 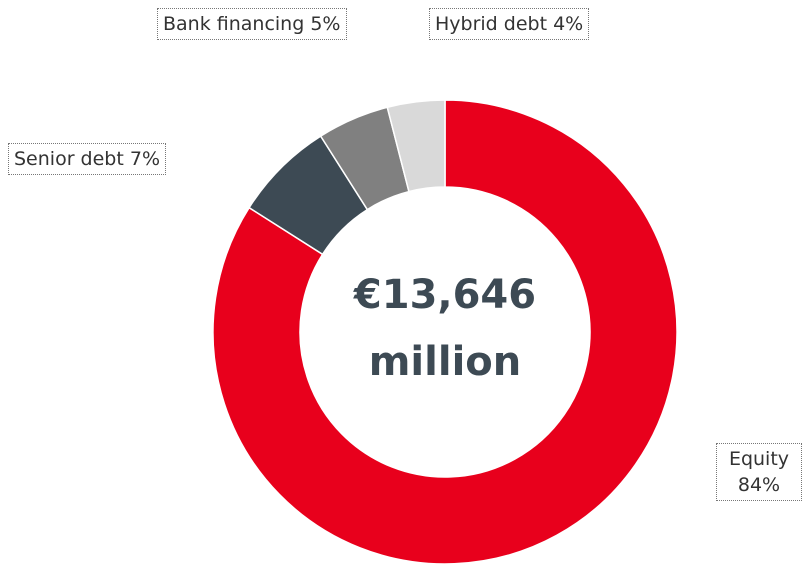 I want to click on label-value: 5%, so click(x=325, y=24).